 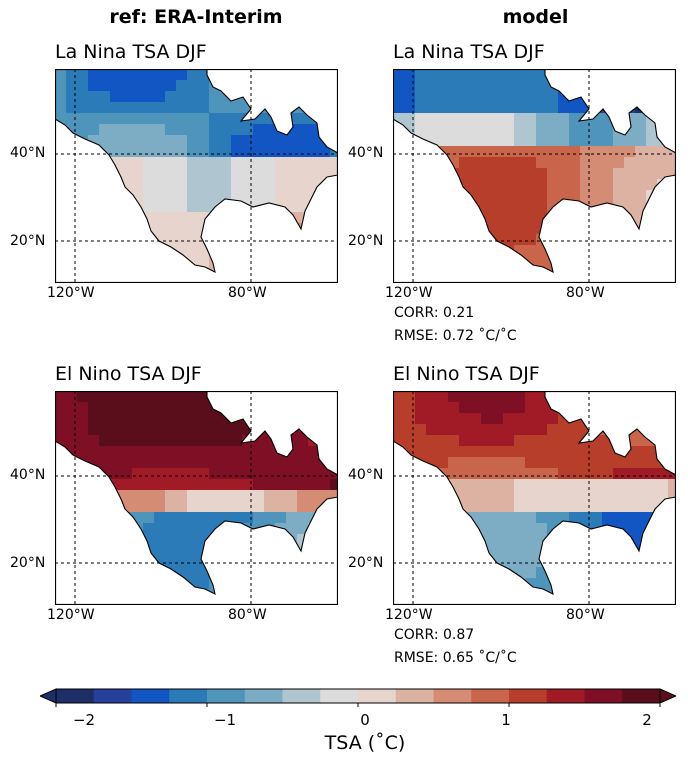 What do you see at coordinates (434, 313) in the screenshot?
I see `corr-lanina: CORR: 0.21` at bounding box center [434, 313].